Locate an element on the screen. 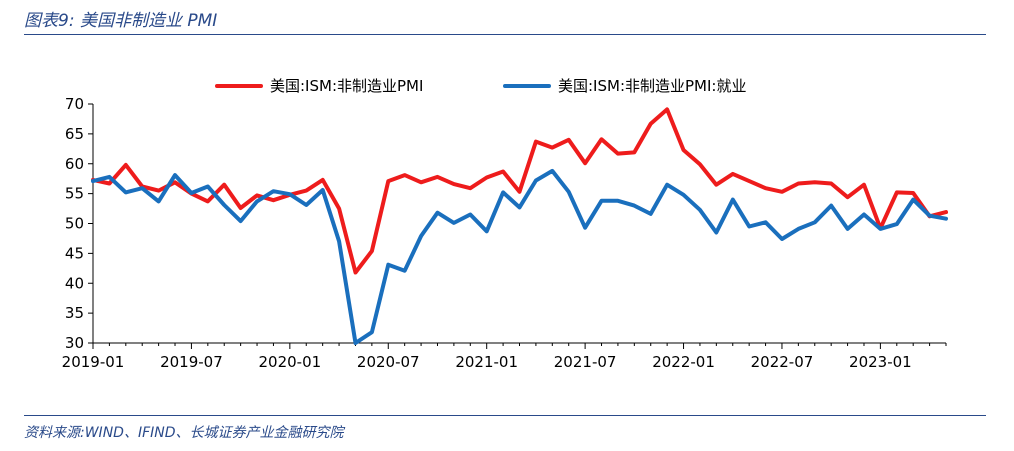 The width and height of the screenshot is (1014, 451). legend-label-1: 美国:ISM:非制造业PMI is located at coordinates (346, 86).